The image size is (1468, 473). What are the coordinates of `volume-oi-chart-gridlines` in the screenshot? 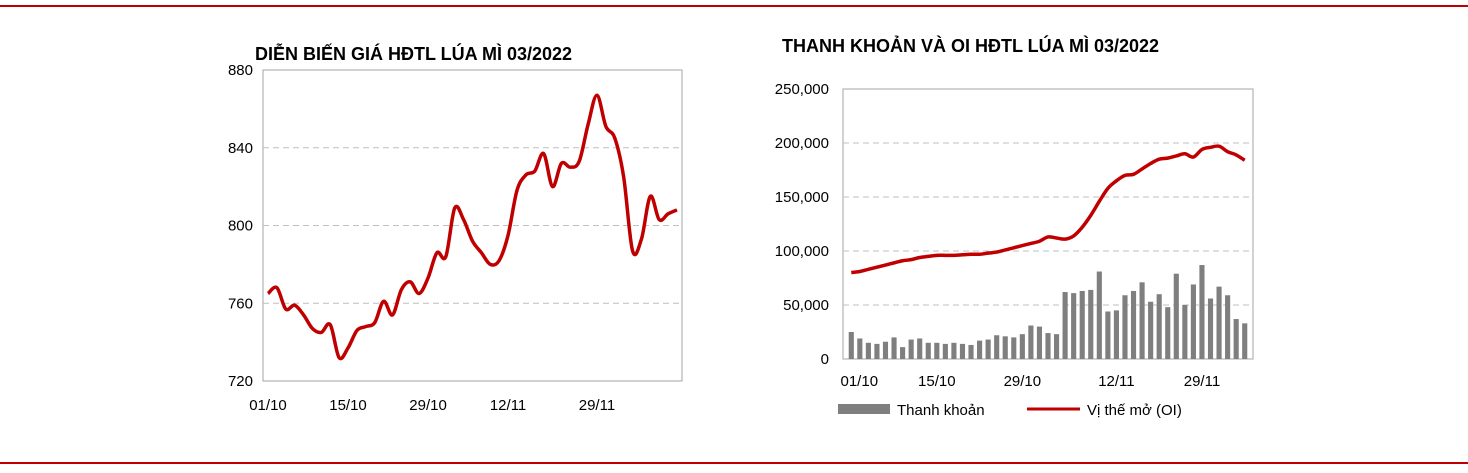 It's located at (1048, 224).